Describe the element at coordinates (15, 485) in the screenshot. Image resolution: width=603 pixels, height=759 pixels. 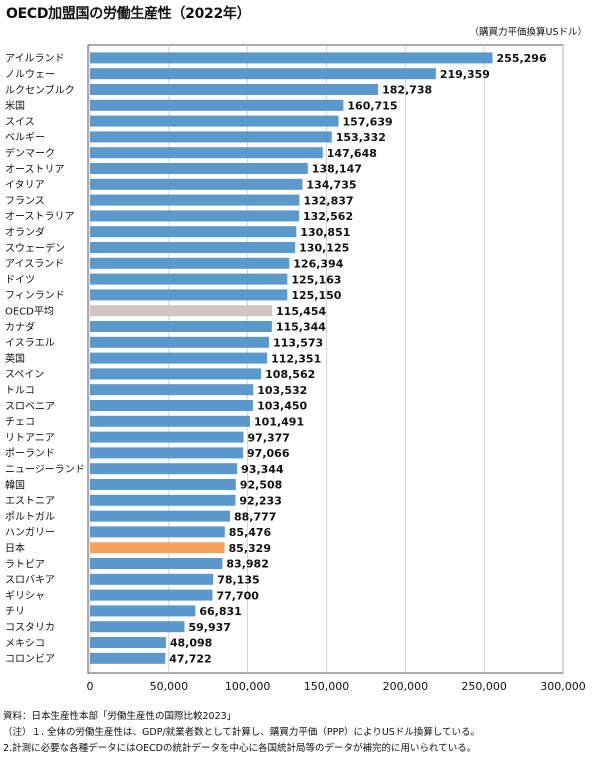
I see `category-label: 韓国` at that location.